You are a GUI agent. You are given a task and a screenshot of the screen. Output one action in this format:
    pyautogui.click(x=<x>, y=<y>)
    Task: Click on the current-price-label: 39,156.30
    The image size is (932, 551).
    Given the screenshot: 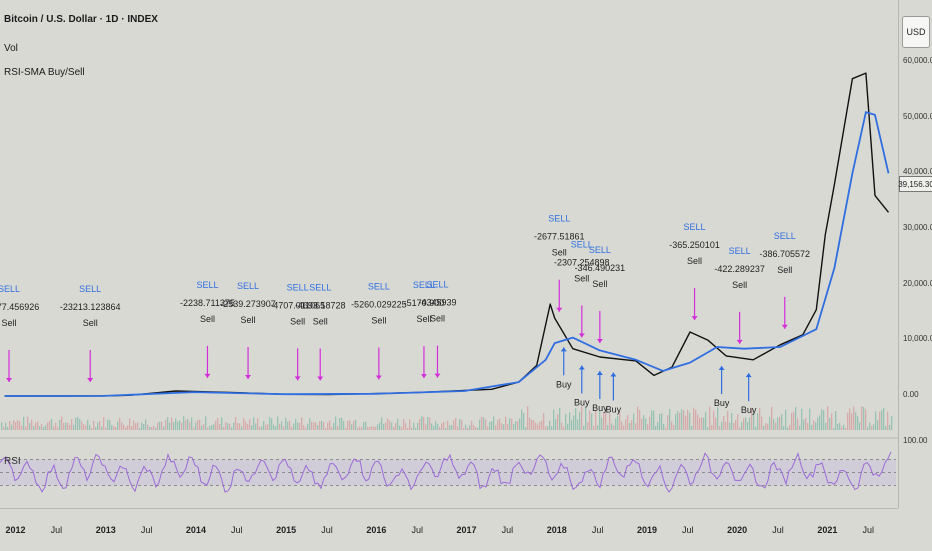 What is the action you would take?
    pyautogui.click(x=915, y=184)
    